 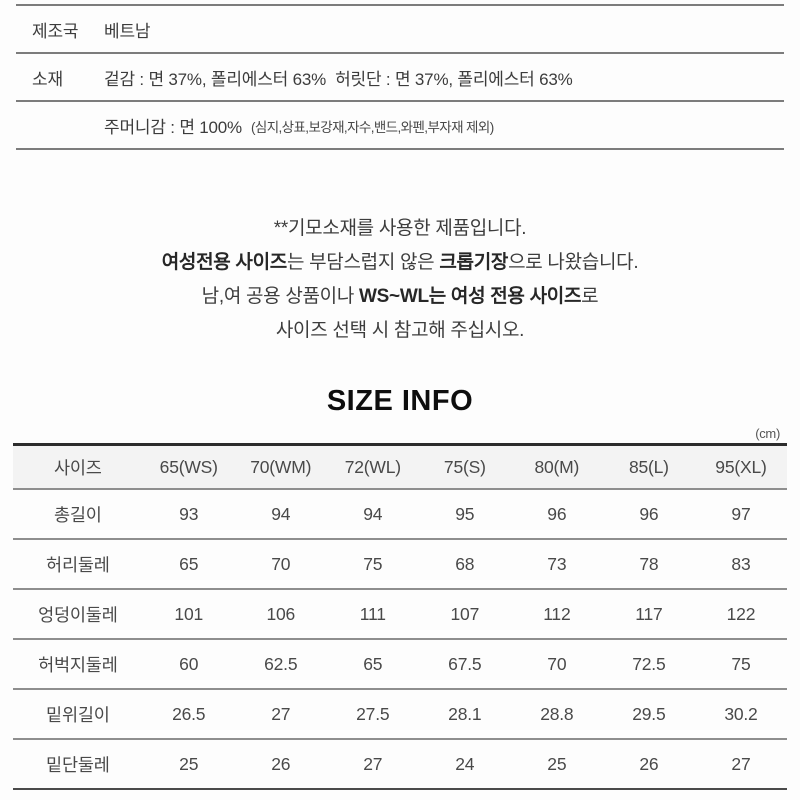 I want to click on size-table-row: 허벅지둘레 60 62.5 65 67.5 70 72.5 75, so click(x=400, y=664).